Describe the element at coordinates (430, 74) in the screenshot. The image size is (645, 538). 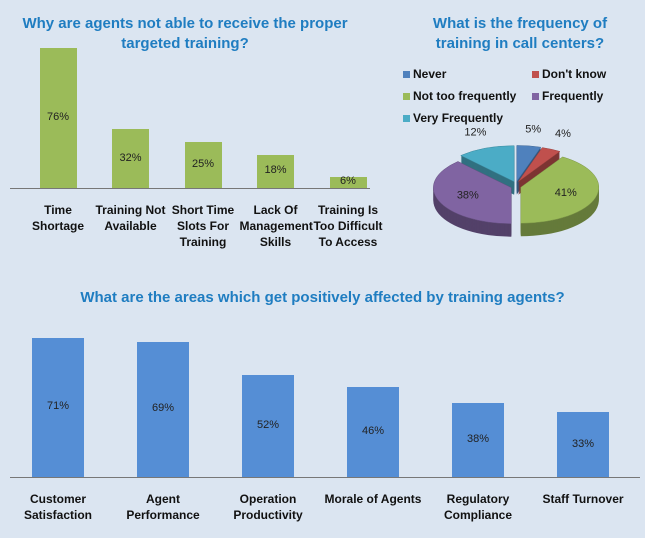
I see `legend-label: Never` at that location.